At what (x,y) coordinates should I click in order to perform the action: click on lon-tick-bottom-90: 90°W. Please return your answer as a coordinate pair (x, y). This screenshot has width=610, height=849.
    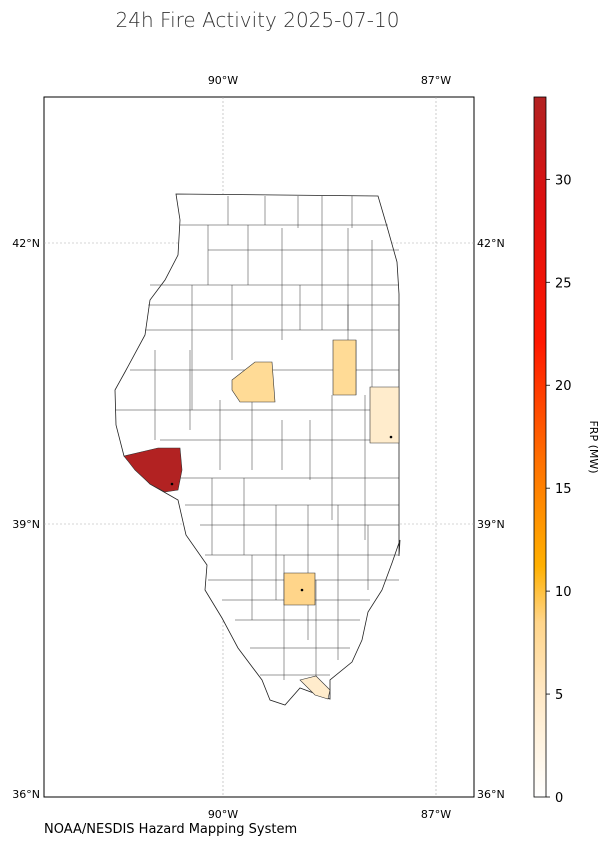
    Looking at the image, I should click on (223, 814).